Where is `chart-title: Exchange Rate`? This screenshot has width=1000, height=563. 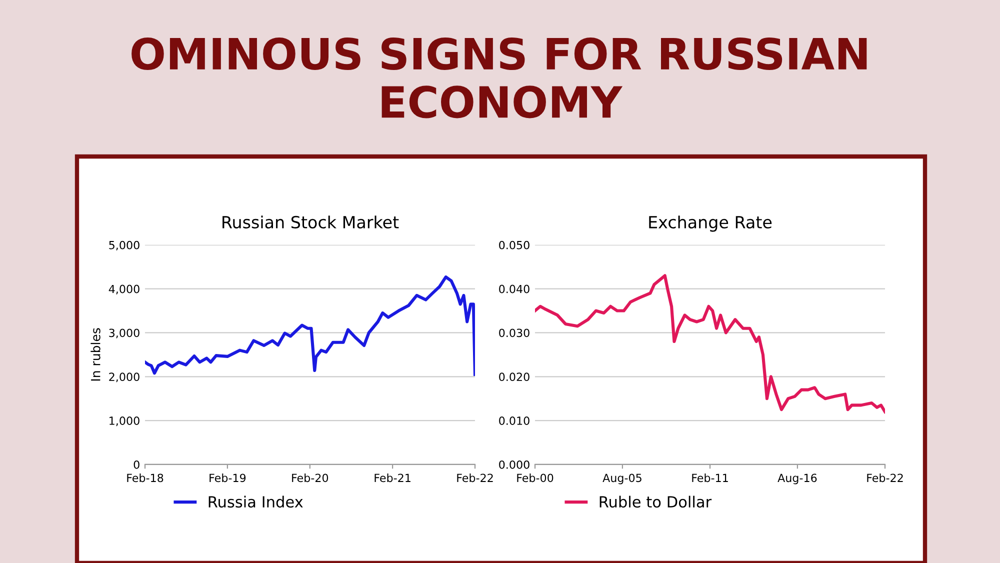
chart-title: Exchange Rate is located at coordinates (710, 224).